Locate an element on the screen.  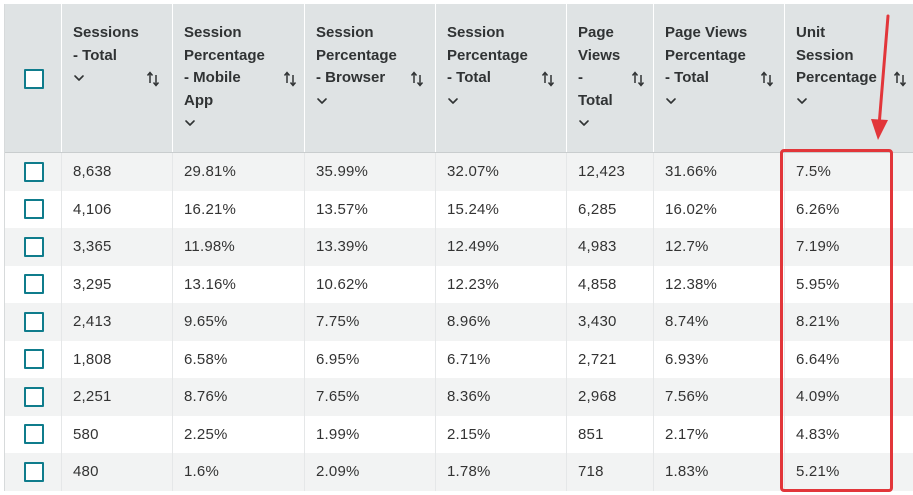
table-cell: 1,808 is located at coordinates (117, 359).